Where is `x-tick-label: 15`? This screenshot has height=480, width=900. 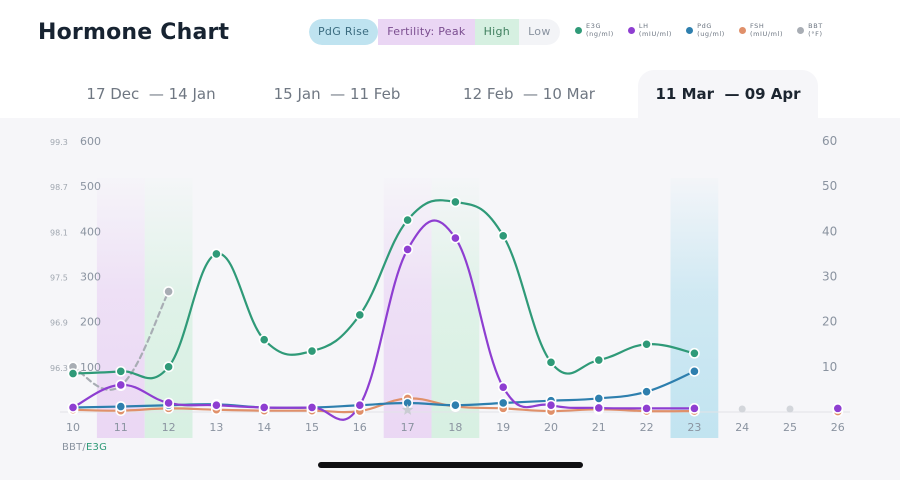 x-tick-label: 15 is located at coordinates (312, 427).